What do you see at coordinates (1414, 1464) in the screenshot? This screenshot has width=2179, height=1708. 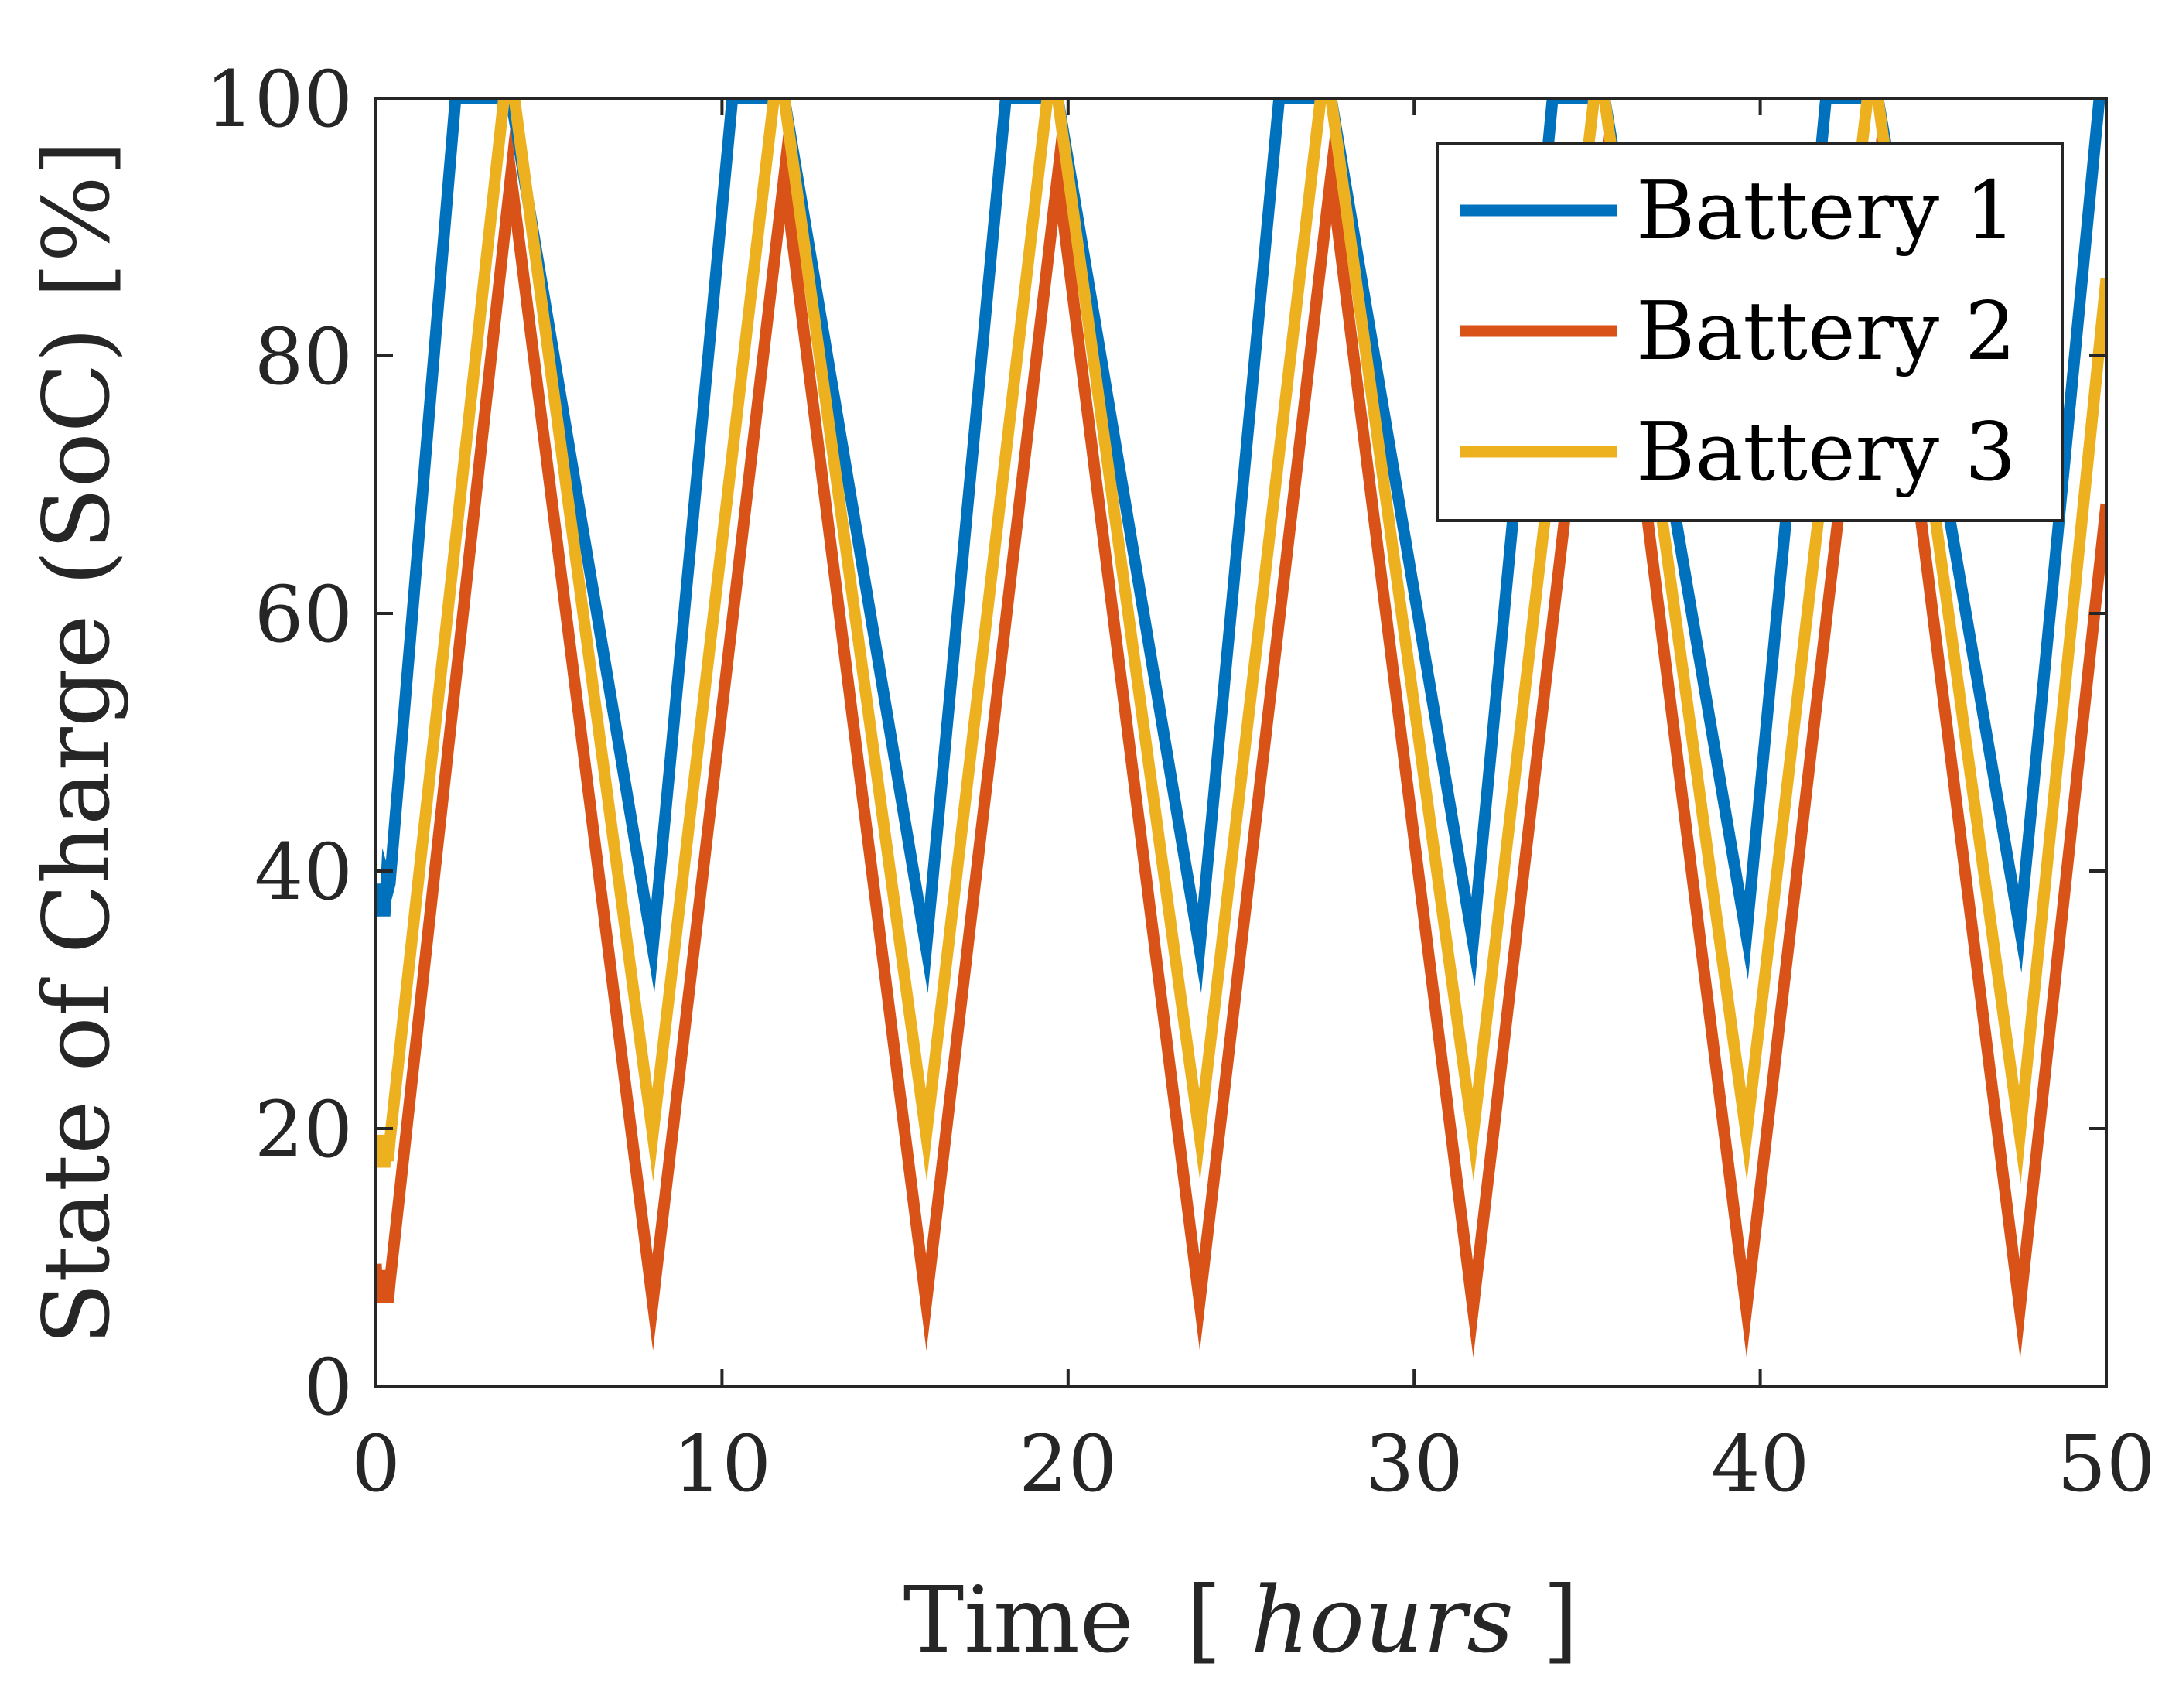 I see `x-tick-label: 30` at bounding box center [1414, 1464].